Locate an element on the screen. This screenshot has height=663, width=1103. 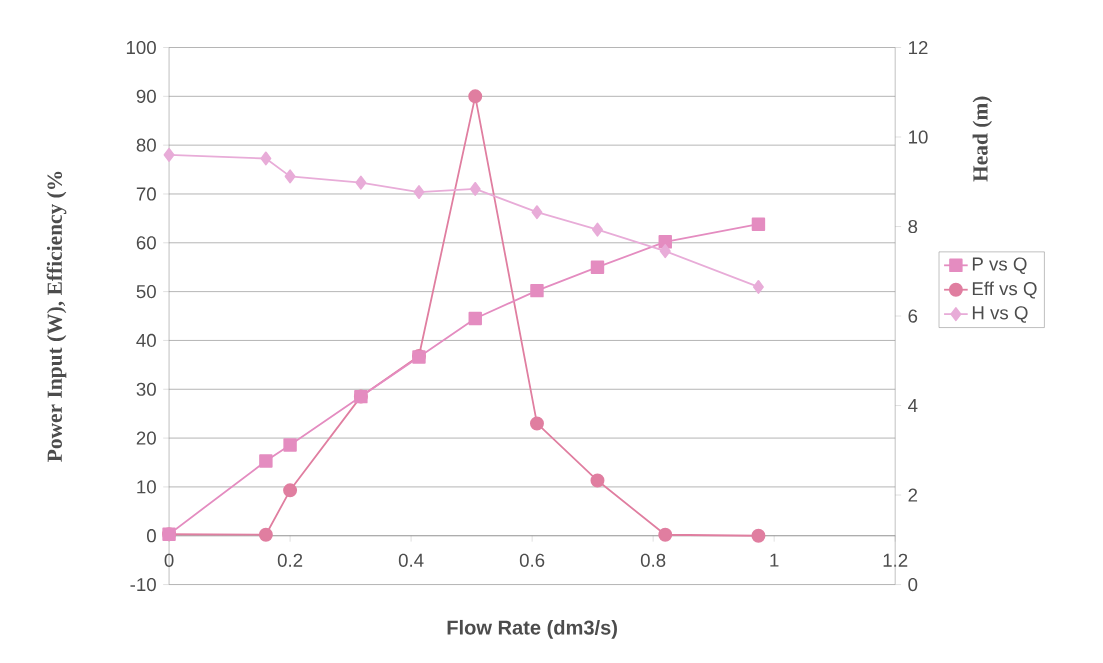
y2-tick-label: 12 is located at coordinates (918, 48).